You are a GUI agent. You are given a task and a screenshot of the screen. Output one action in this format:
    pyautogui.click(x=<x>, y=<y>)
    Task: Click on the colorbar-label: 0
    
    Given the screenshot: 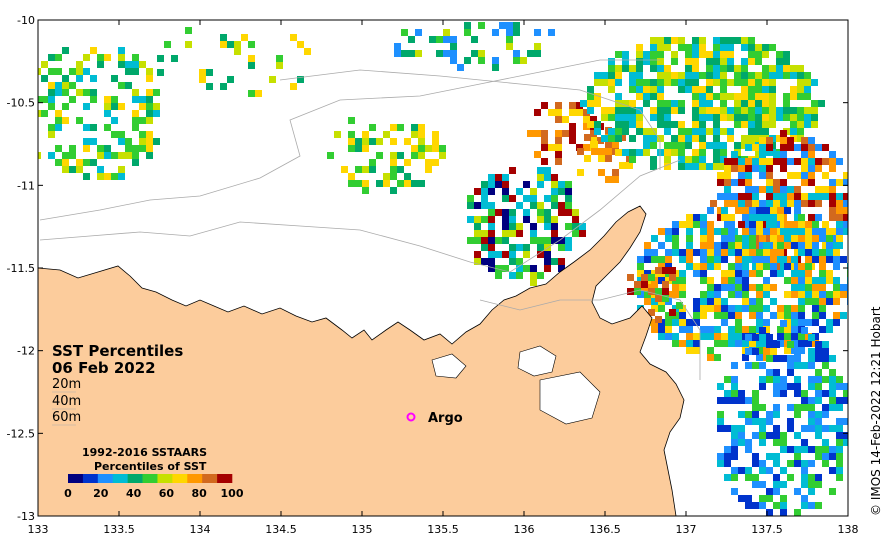 What is the action you would take?
    pyautogui.click(x=68, y=493)
    